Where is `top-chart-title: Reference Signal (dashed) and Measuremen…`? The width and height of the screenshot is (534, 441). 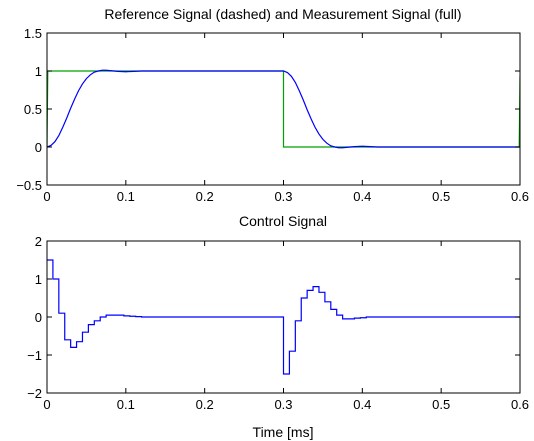 top-chart-title: Reference Signal (dashed) and Measuremen… is located at coordinates (282, 14).